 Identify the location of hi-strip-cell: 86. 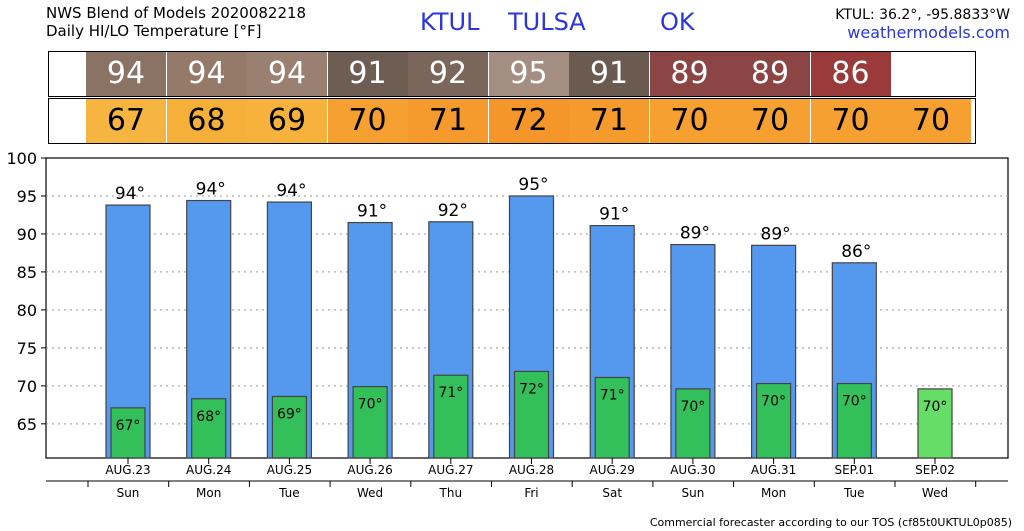
(850, 74).